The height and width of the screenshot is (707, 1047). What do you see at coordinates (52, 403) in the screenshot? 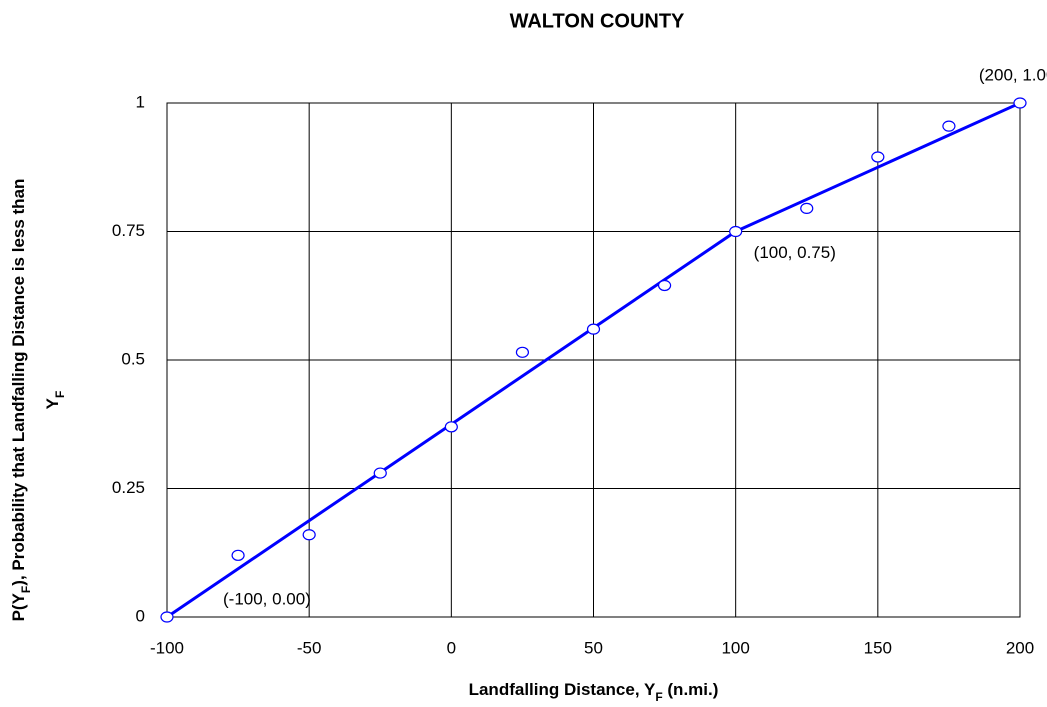
I see `label-part: Y` at bounding box center [52, 403].